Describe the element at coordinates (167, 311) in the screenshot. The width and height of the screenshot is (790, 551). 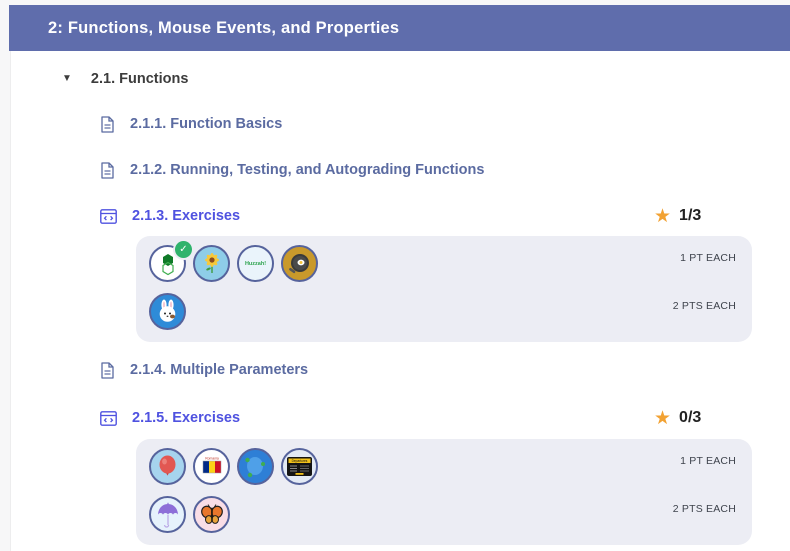
I see `bunny-badge` at that location.